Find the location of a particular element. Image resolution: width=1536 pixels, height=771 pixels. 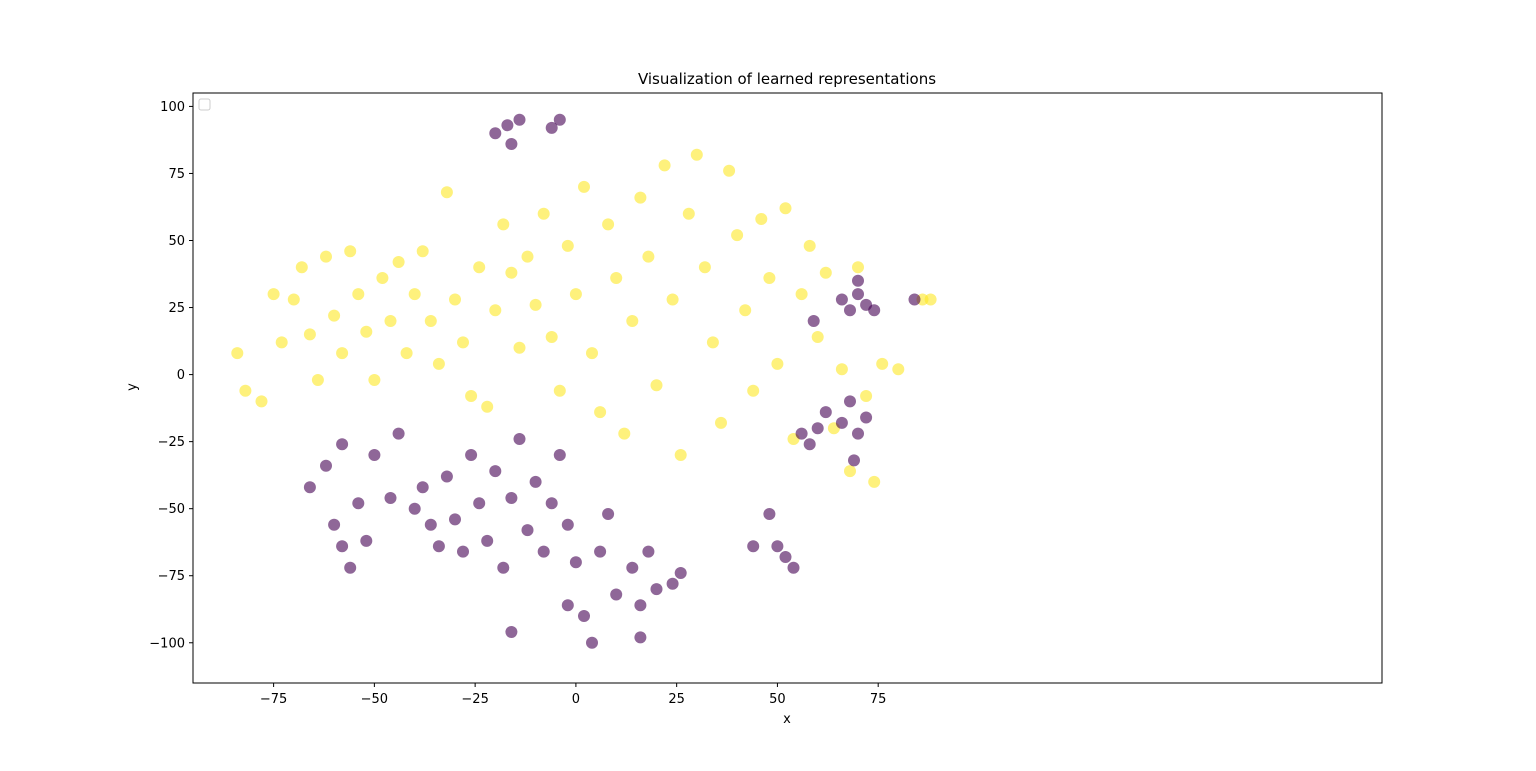

x-axis-label: x is located at coordinates (787, 719).